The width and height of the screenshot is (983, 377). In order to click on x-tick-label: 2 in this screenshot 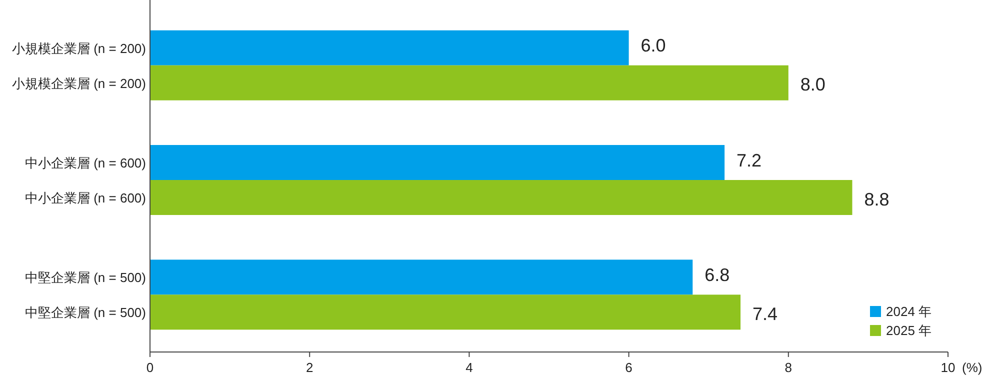, I will do `click(310, 367)`.